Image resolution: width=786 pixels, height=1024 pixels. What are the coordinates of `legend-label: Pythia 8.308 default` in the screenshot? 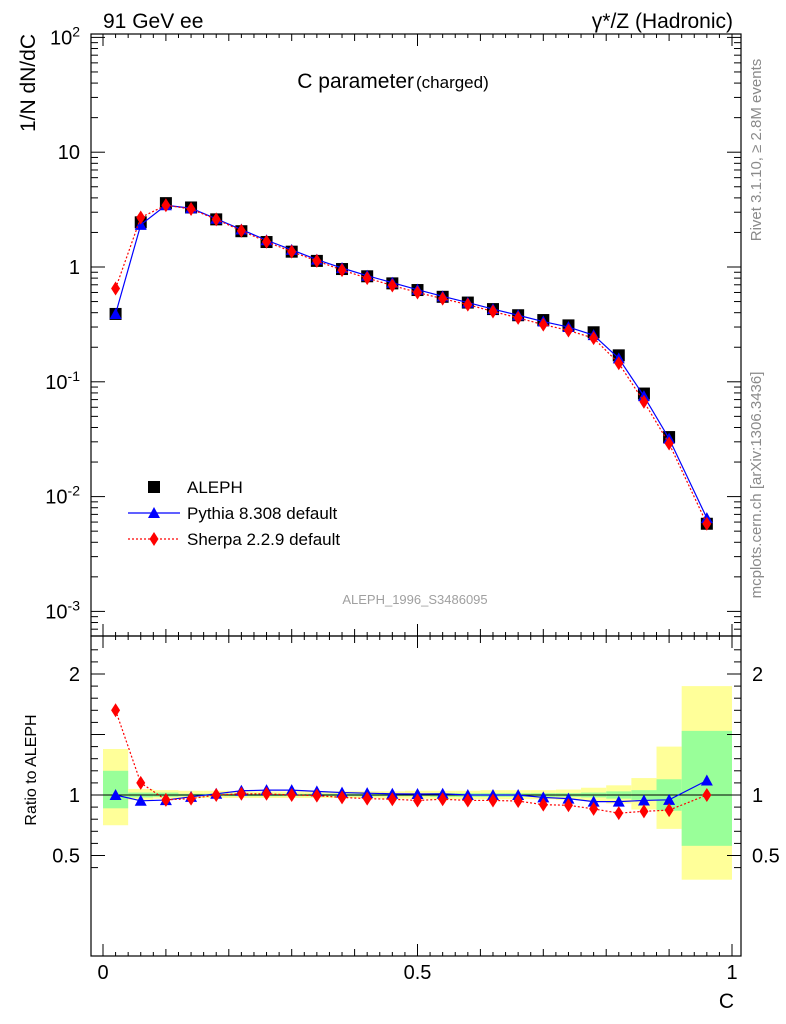 It's located at (262, 513).